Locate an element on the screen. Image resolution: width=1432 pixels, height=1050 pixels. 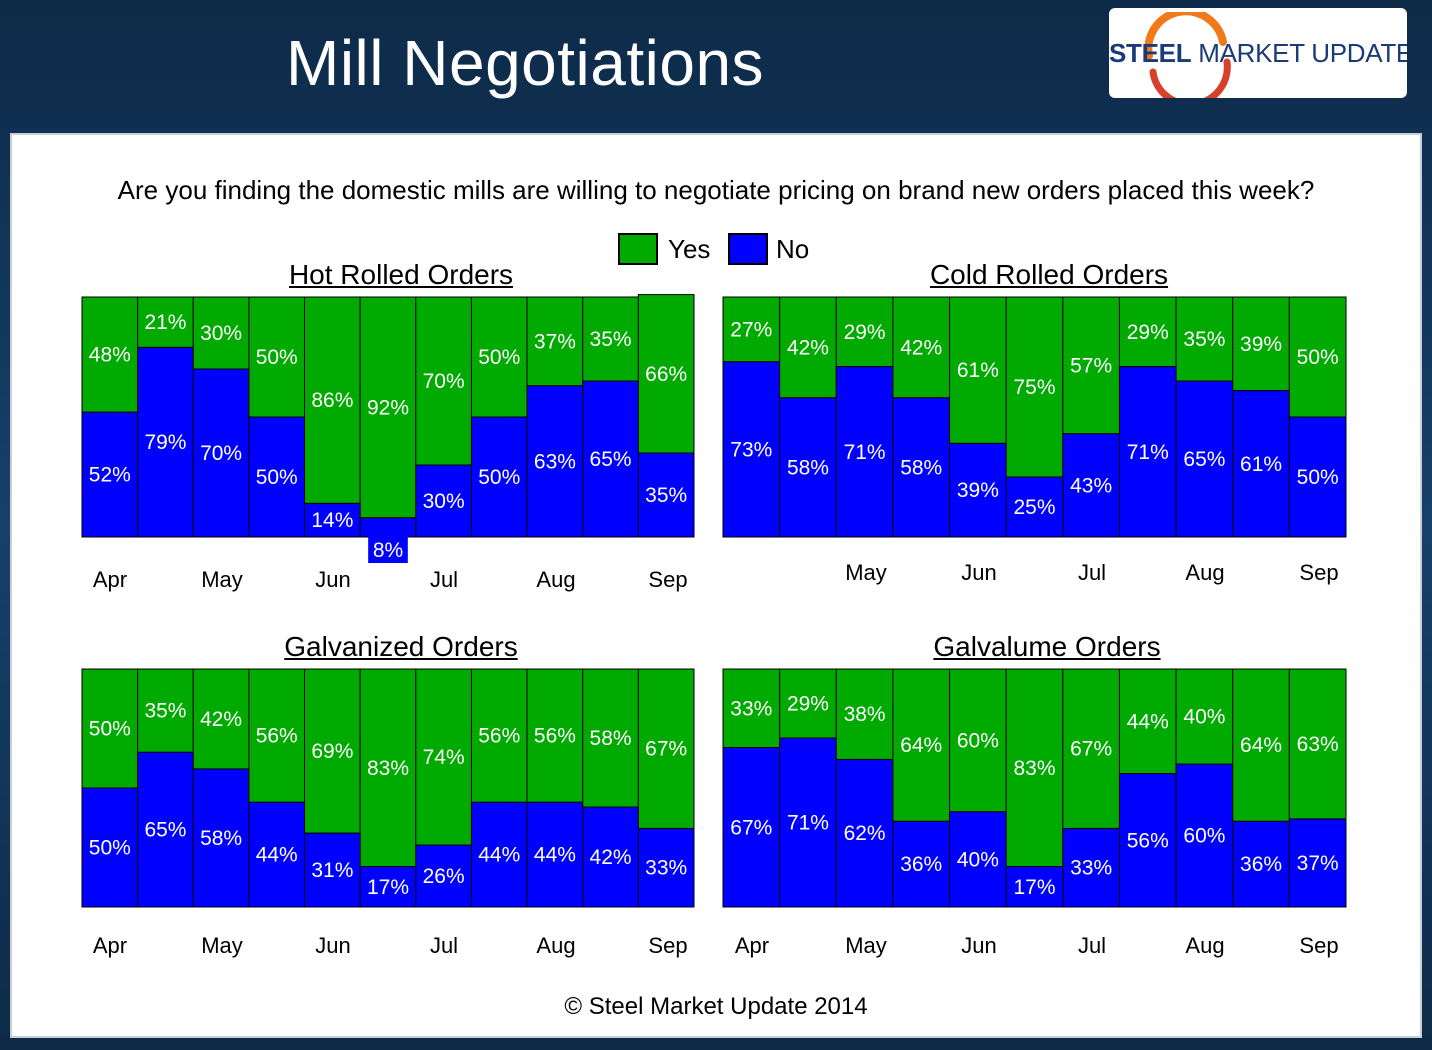
data-label-yes: 56% is located at coordinates (555, 736).